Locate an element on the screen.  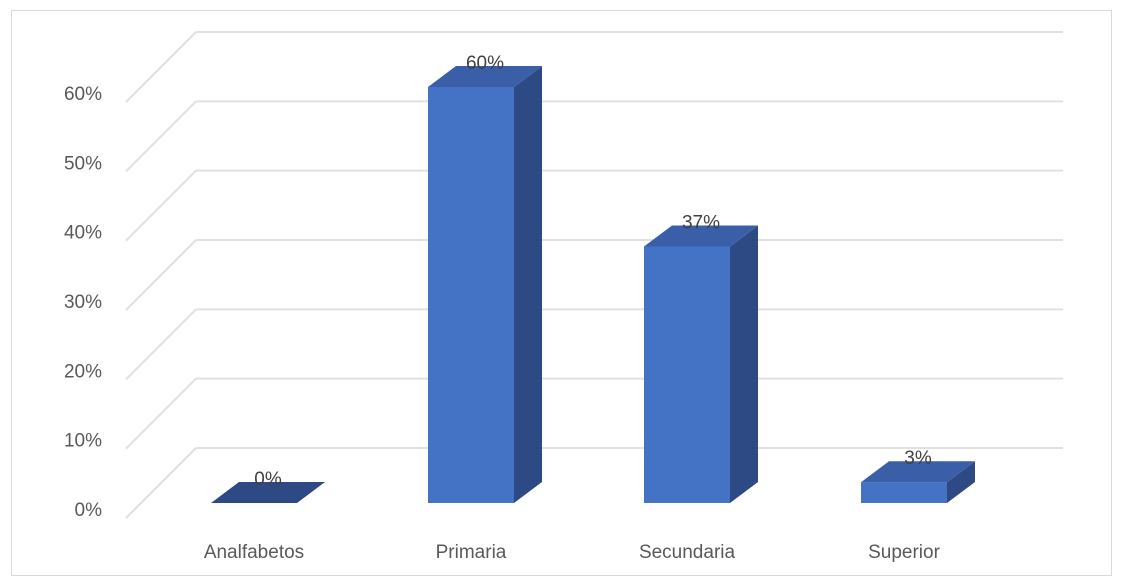
y-tick-label: 30% is located at coordinates (83, 302).